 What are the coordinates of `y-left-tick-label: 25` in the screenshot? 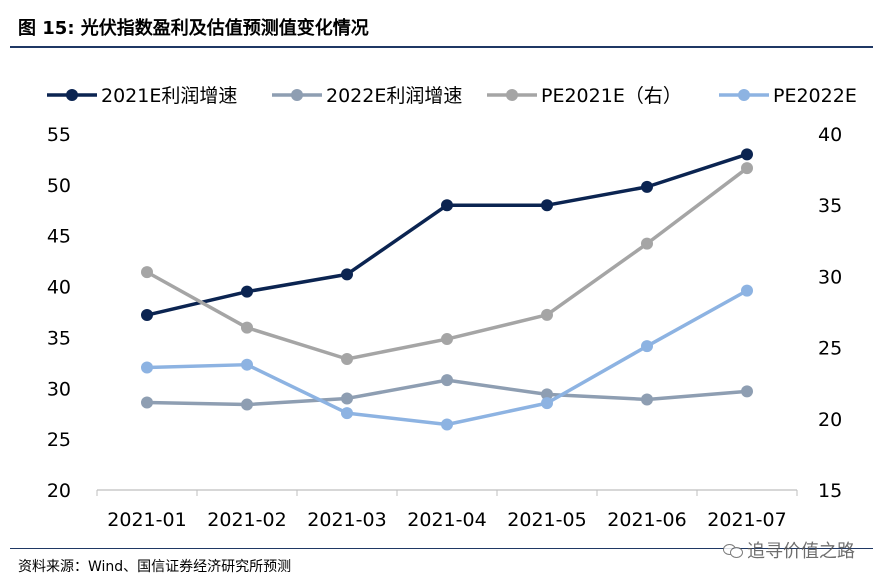 It's located at (59, 440).